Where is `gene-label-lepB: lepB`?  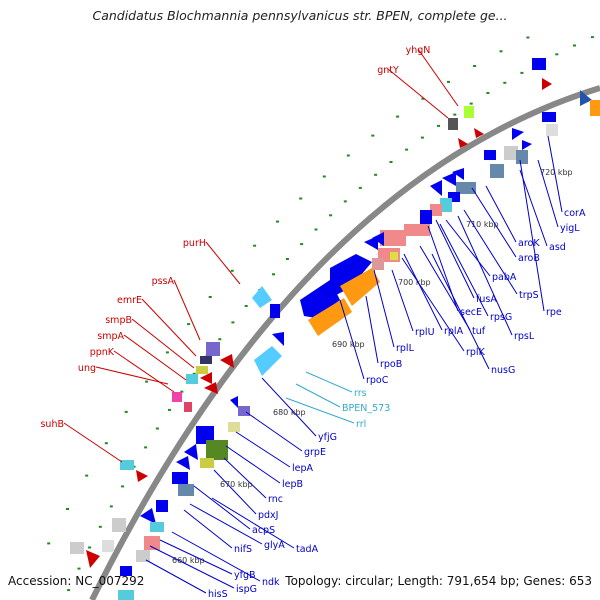
gene-label-lepB: lepB is located at coordinates (292, 484).